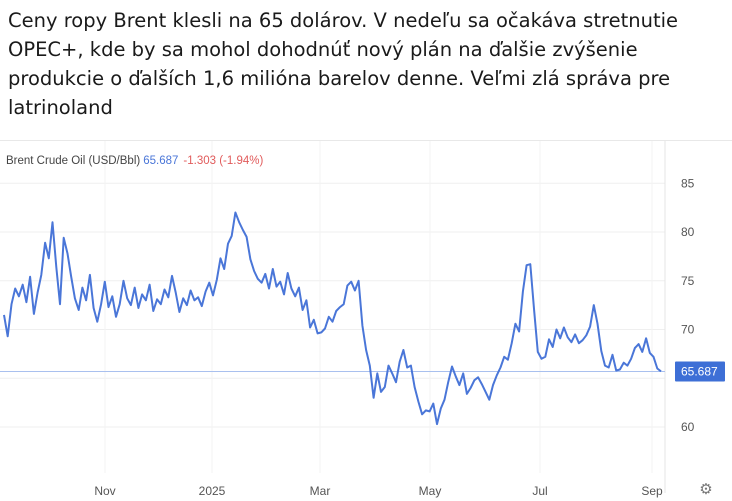 This screenshot has height=501, width=732. What do you see at coordinates (104, 491) in the screenshot?
I see `x-tick-label: Nov` at bounding box center [104, 491].